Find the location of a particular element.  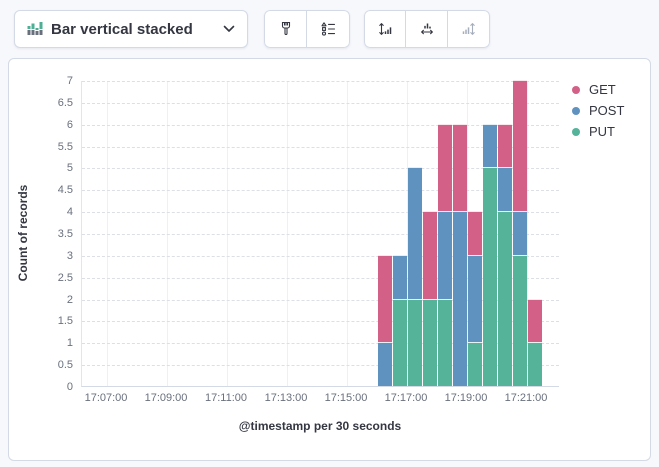

y-tick-label: 7 is located at coordinates (69, 81).